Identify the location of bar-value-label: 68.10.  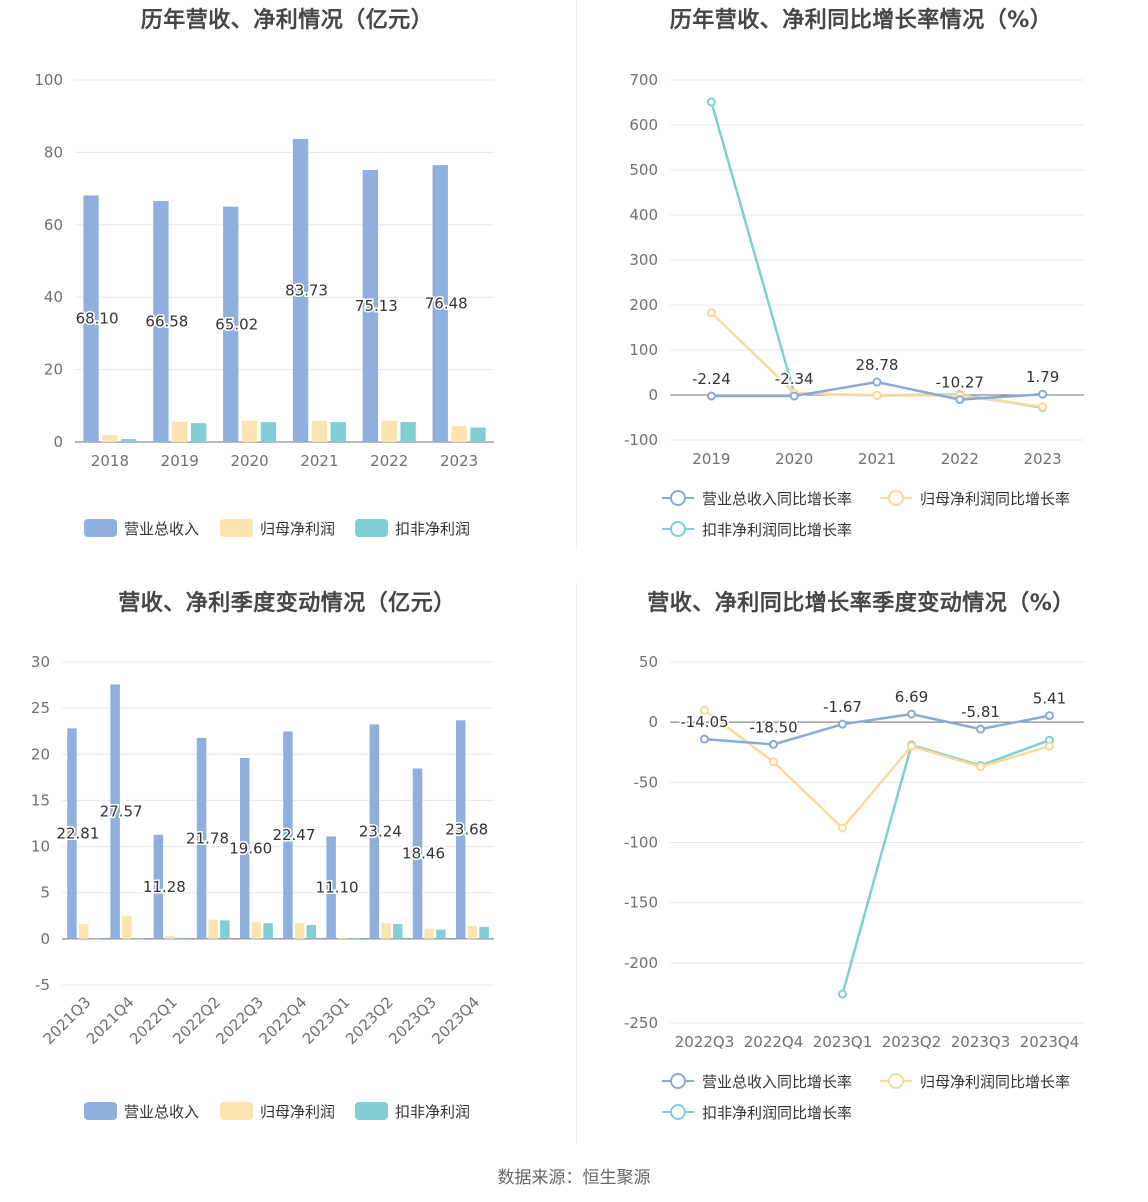
(97, 319).